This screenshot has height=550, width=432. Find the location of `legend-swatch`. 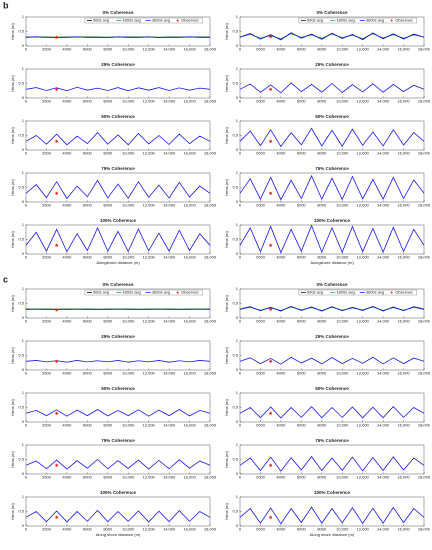

legend-swatch is located at coordinates (177, 292).